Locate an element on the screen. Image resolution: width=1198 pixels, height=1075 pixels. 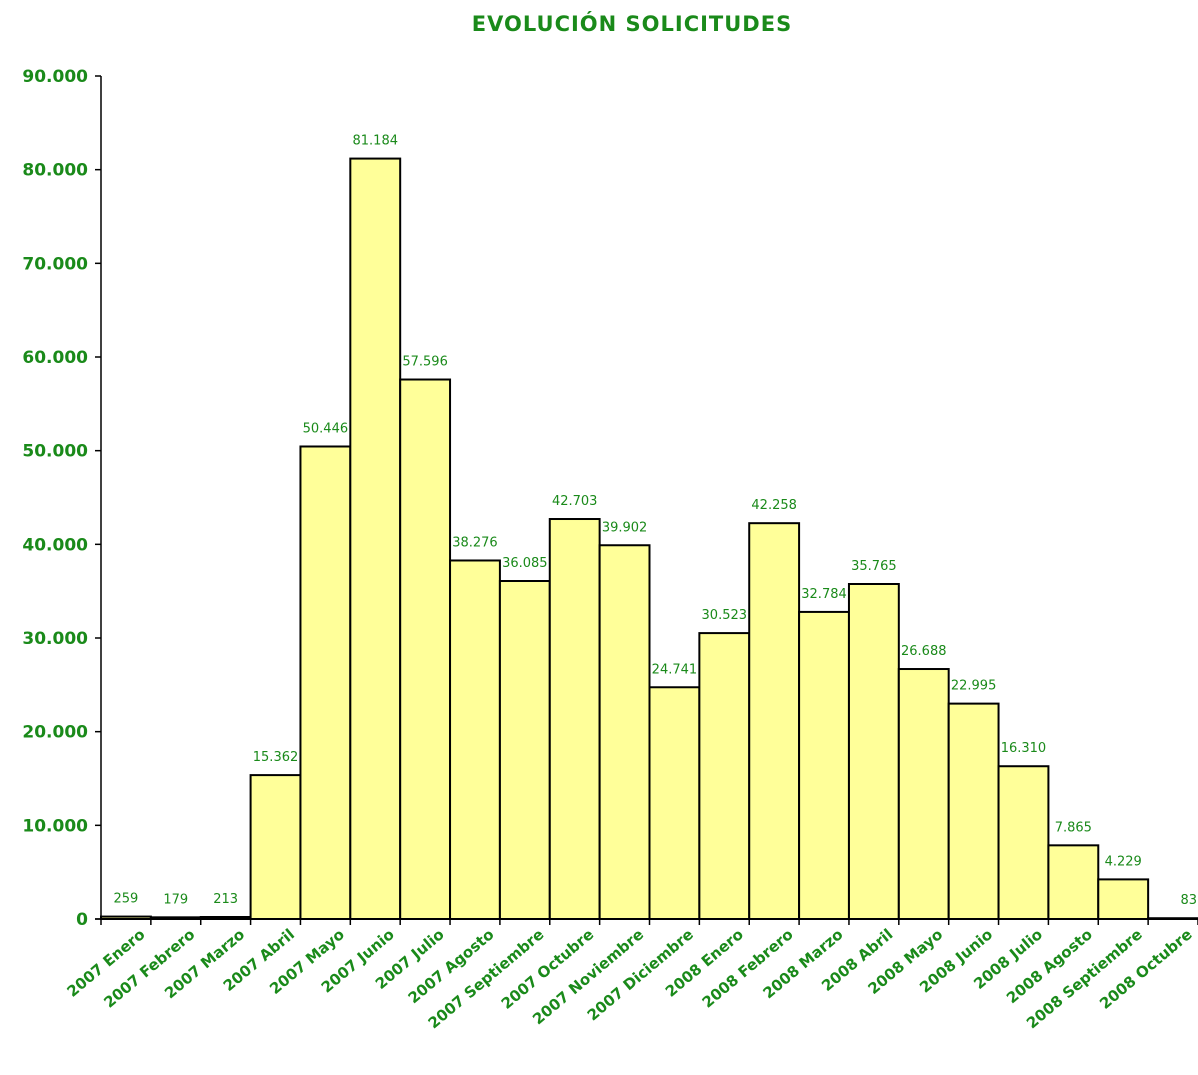
x-tick-label: 2008 Febrero is located at coordinates (748, 968).